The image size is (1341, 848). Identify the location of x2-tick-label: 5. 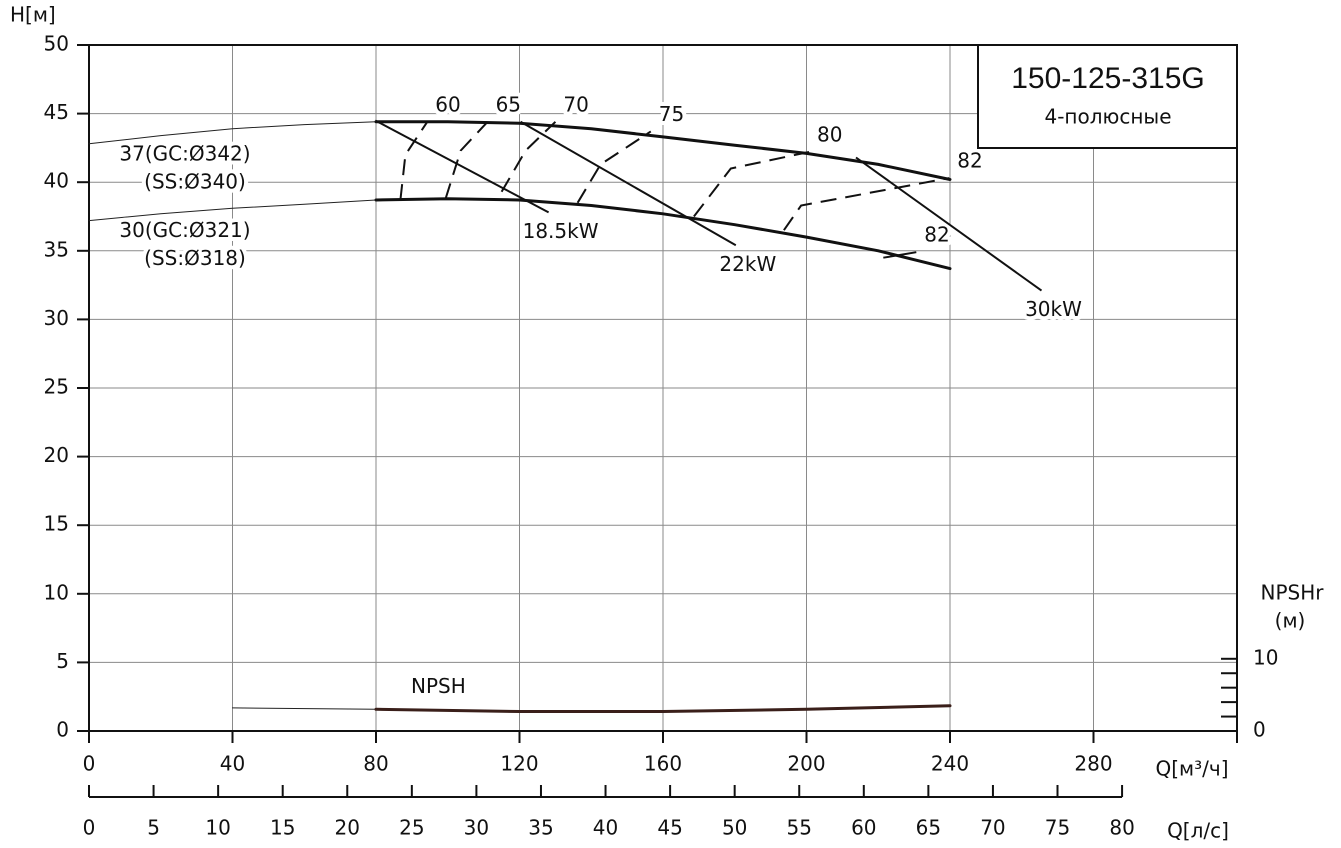
(153, 828).